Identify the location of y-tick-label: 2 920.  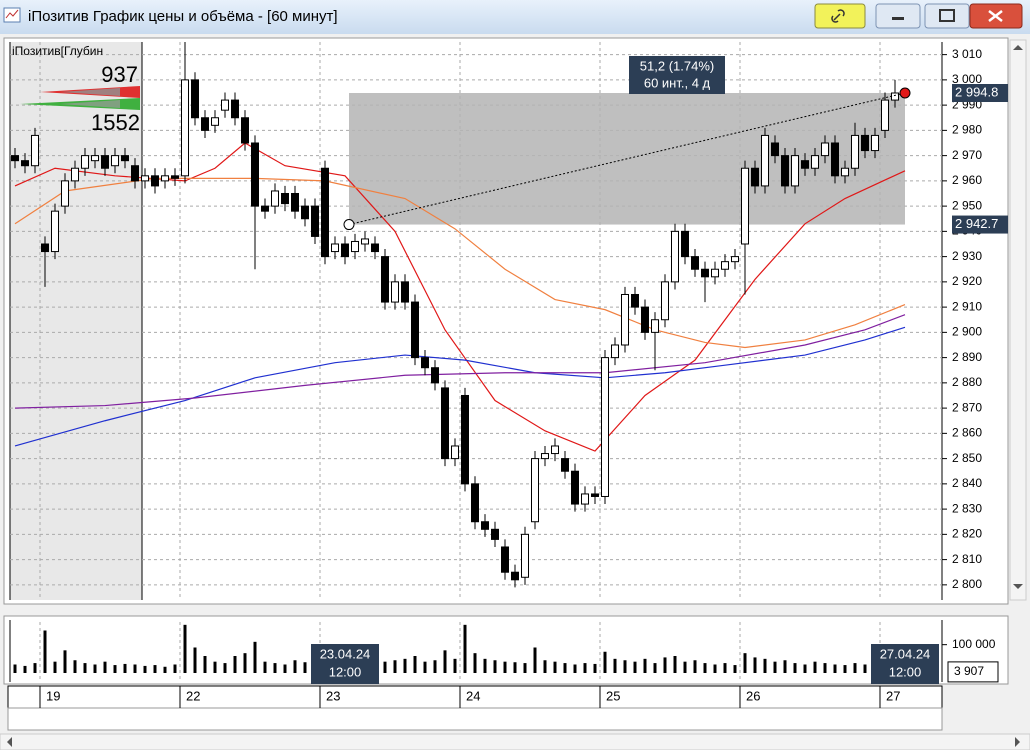
(967, 281).